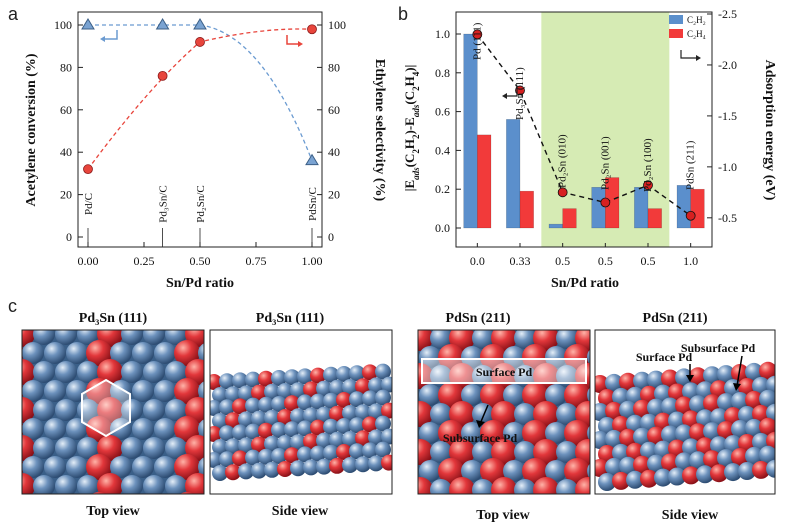 This screenshot has width=785, height=529. What do you see at coordinates (520, 261) in the screenshot?
I see `x-tick-label: 0.33` at bounding box center [520, 261].